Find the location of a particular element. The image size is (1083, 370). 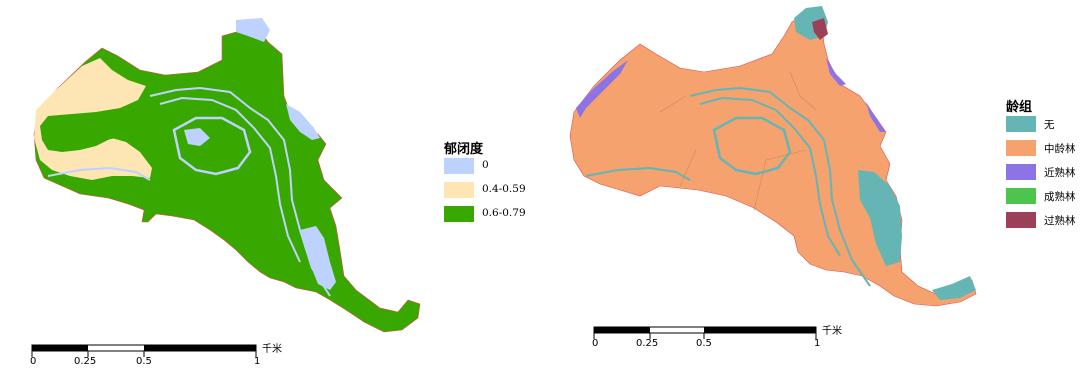

forest-region-0.4-0.59 is located at coordinates (93, 119).